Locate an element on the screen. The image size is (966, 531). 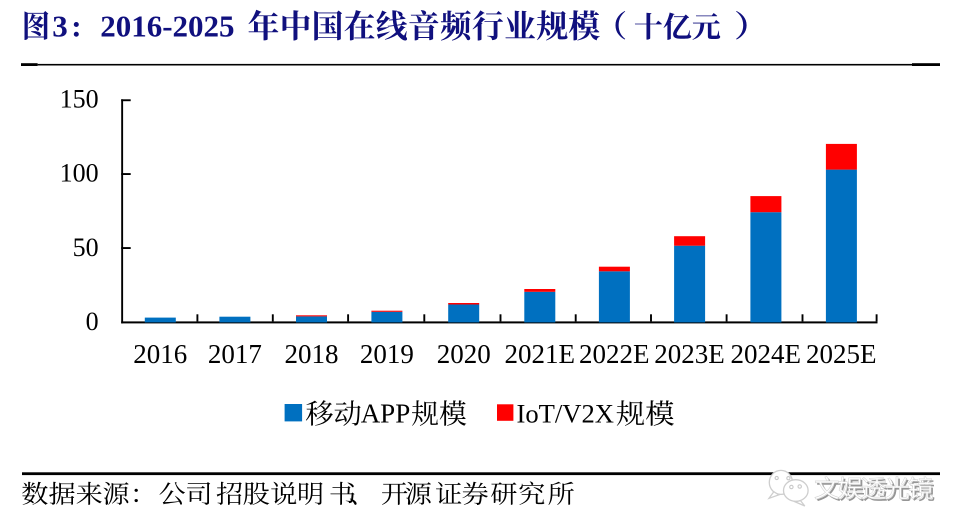
svg-text: 2019 is located at coordinates (387, 354).